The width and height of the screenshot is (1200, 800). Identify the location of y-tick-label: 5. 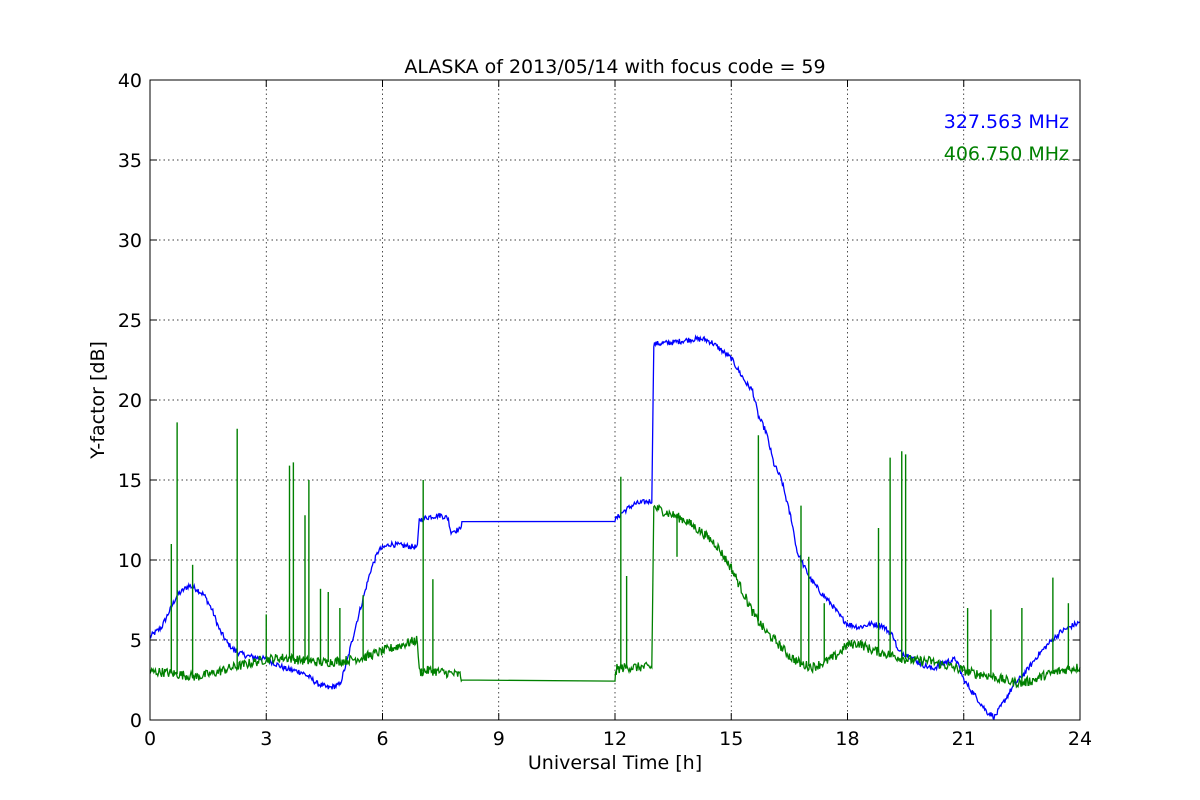
(136, 641).